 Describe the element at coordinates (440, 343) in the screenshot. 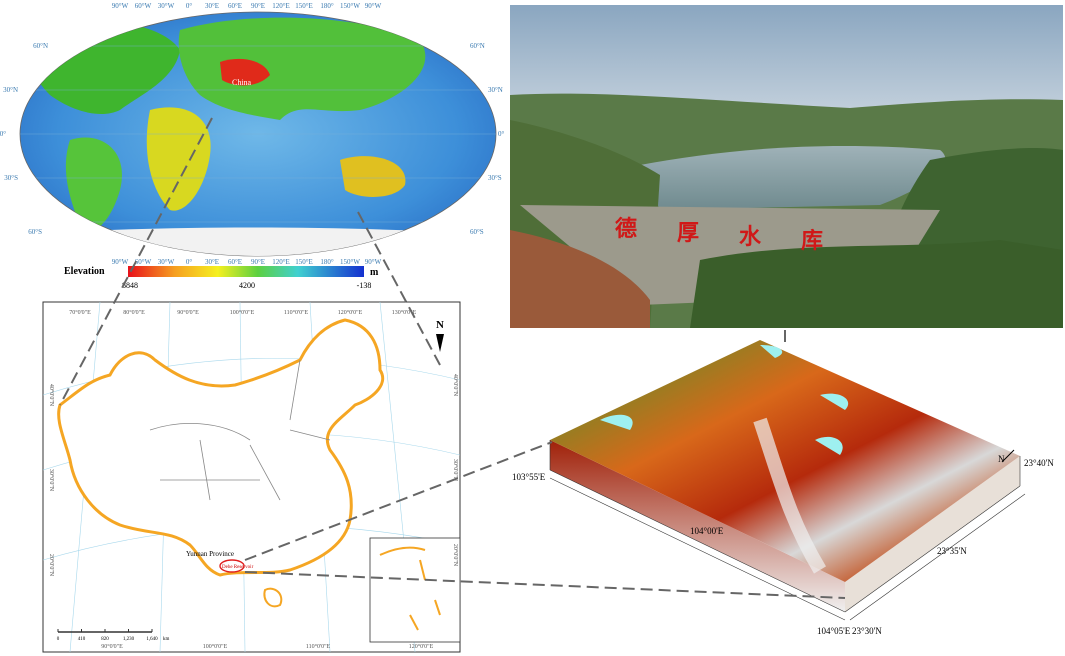

I see `north-arrow` at that location.